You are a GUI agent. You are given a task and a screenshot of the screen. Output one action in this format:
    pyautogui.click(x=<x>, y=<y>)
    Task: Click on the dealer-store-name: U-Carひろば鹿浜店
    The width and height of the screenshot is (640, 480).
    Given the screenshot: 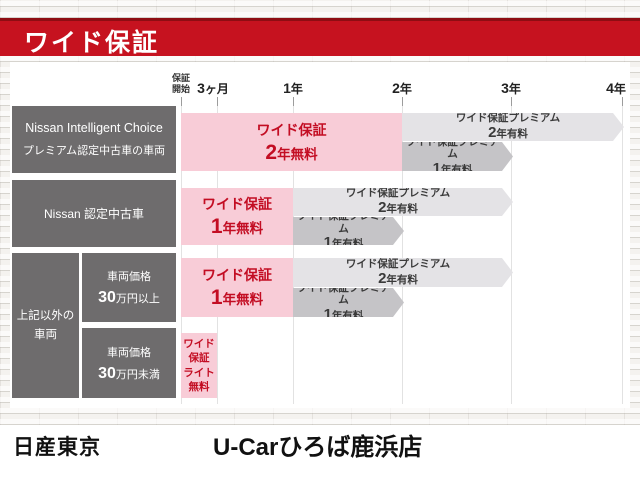 What is the action you would take?
    pyautogui.click(x=318, y=447)
    